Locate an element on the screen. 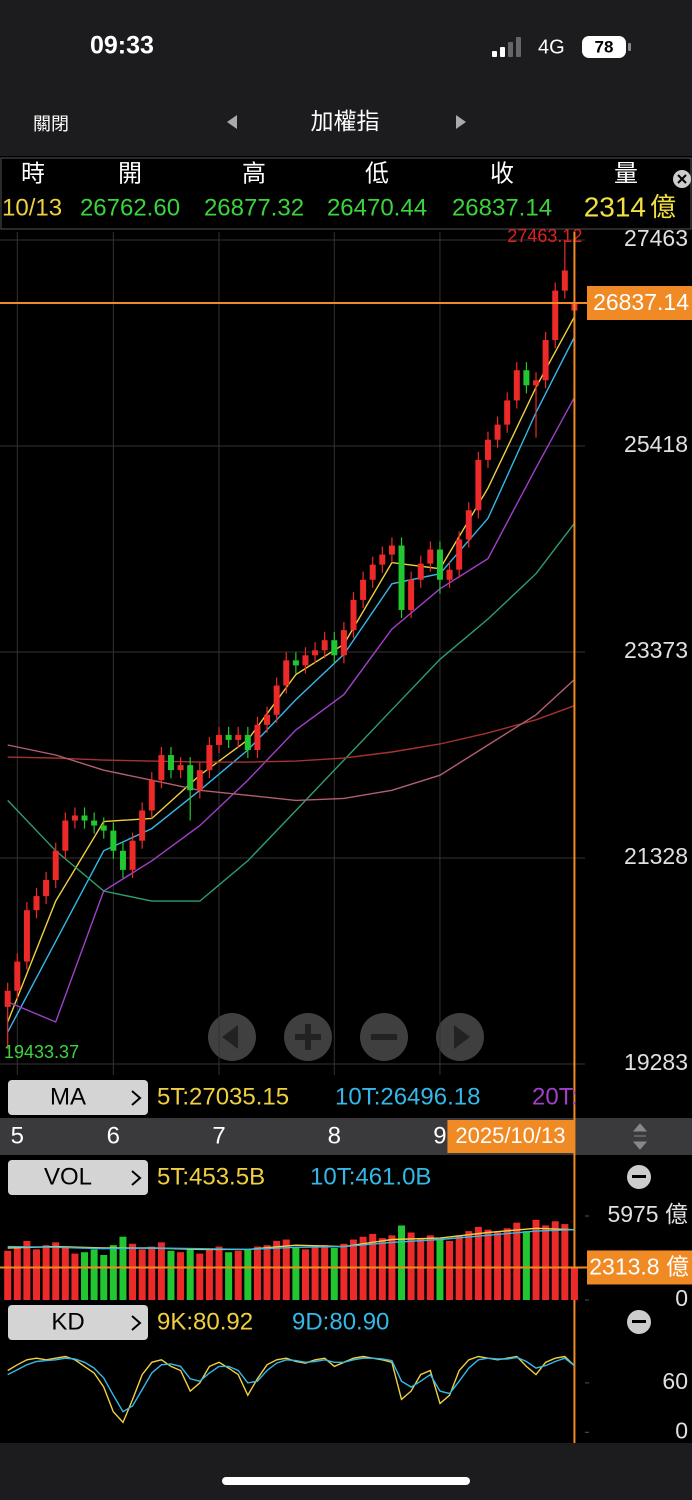  cursor-box is located at coordinates (511, 1136).